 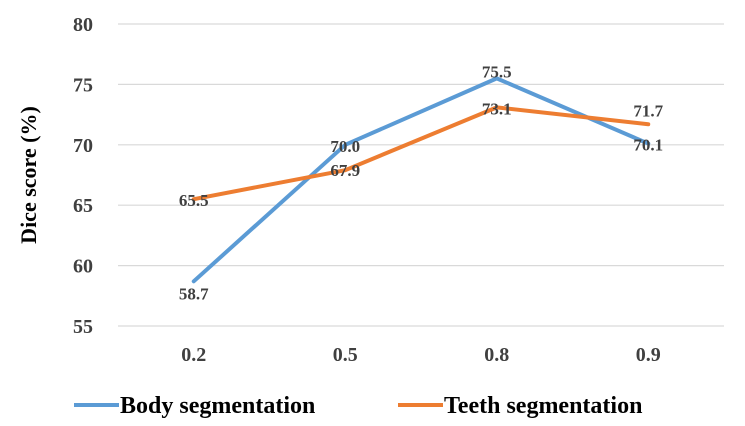 I want to click on y-tick-label: 55, so click(x=83, y=327).